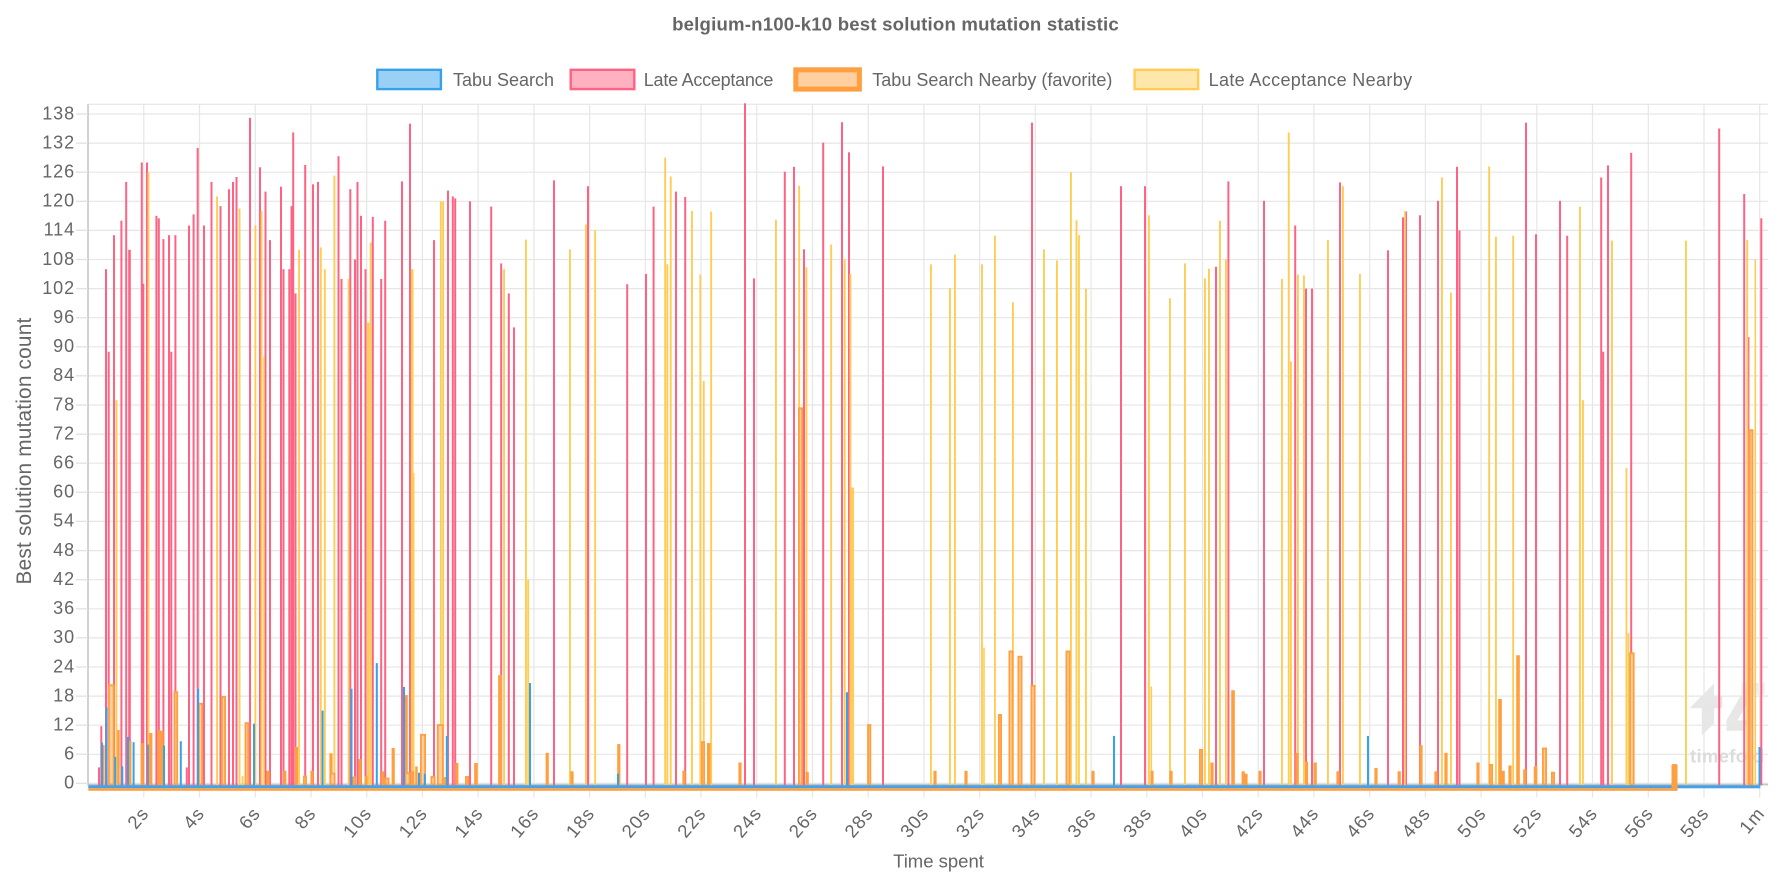  What do you see at coordinates (59, 230) in the screenshot?
I see `svg-text: 114` at bounding box center [59, 230].